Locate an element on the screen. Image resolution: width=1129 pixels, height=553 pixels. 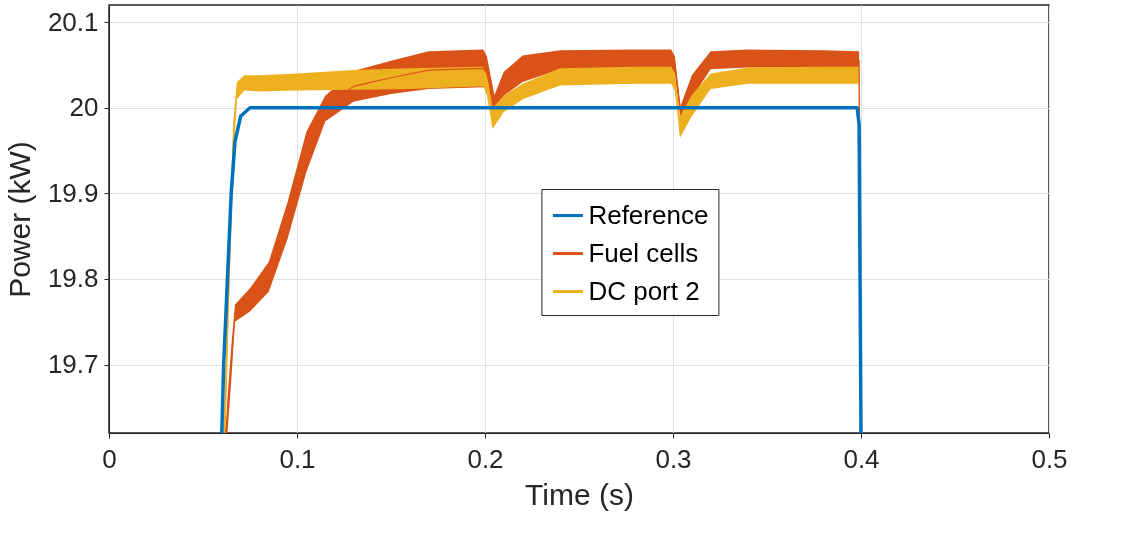
y-tick-label: 19.7 is located at coordinates (73, 364).